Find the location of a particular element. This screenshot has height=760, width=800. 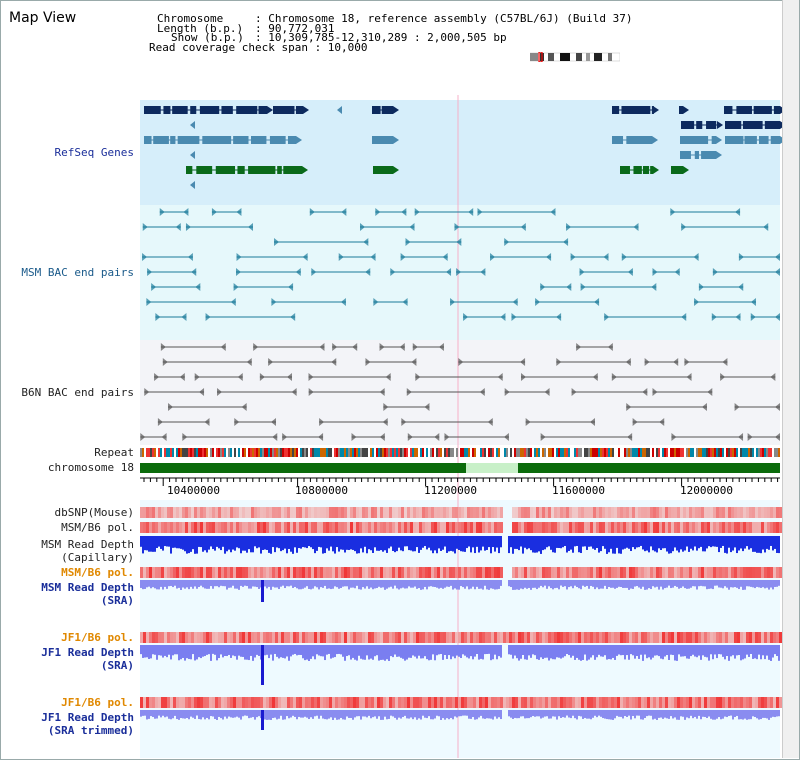

b6n-bac-label: B6N BAC end pairs is located at coordinates (77, 392).